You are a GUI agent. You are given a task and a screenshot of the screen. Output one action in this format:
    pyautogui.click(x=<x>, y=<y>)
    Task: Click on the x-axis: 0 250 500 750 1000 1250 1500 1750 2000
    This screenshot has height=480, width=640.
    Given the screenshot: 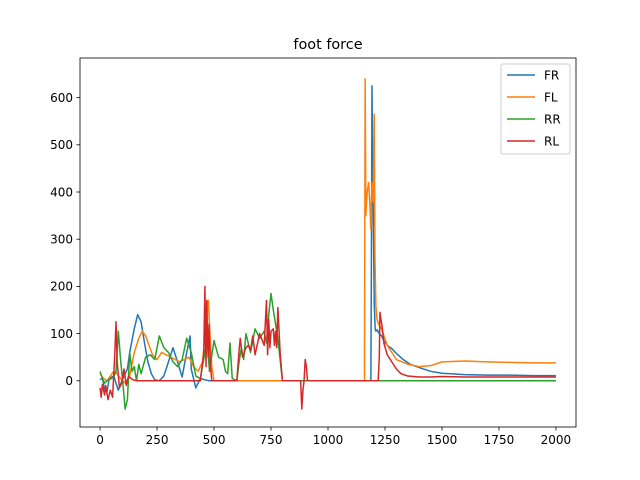 What is the action you would take?
    pyautogui.click(x=333, y=437)
    